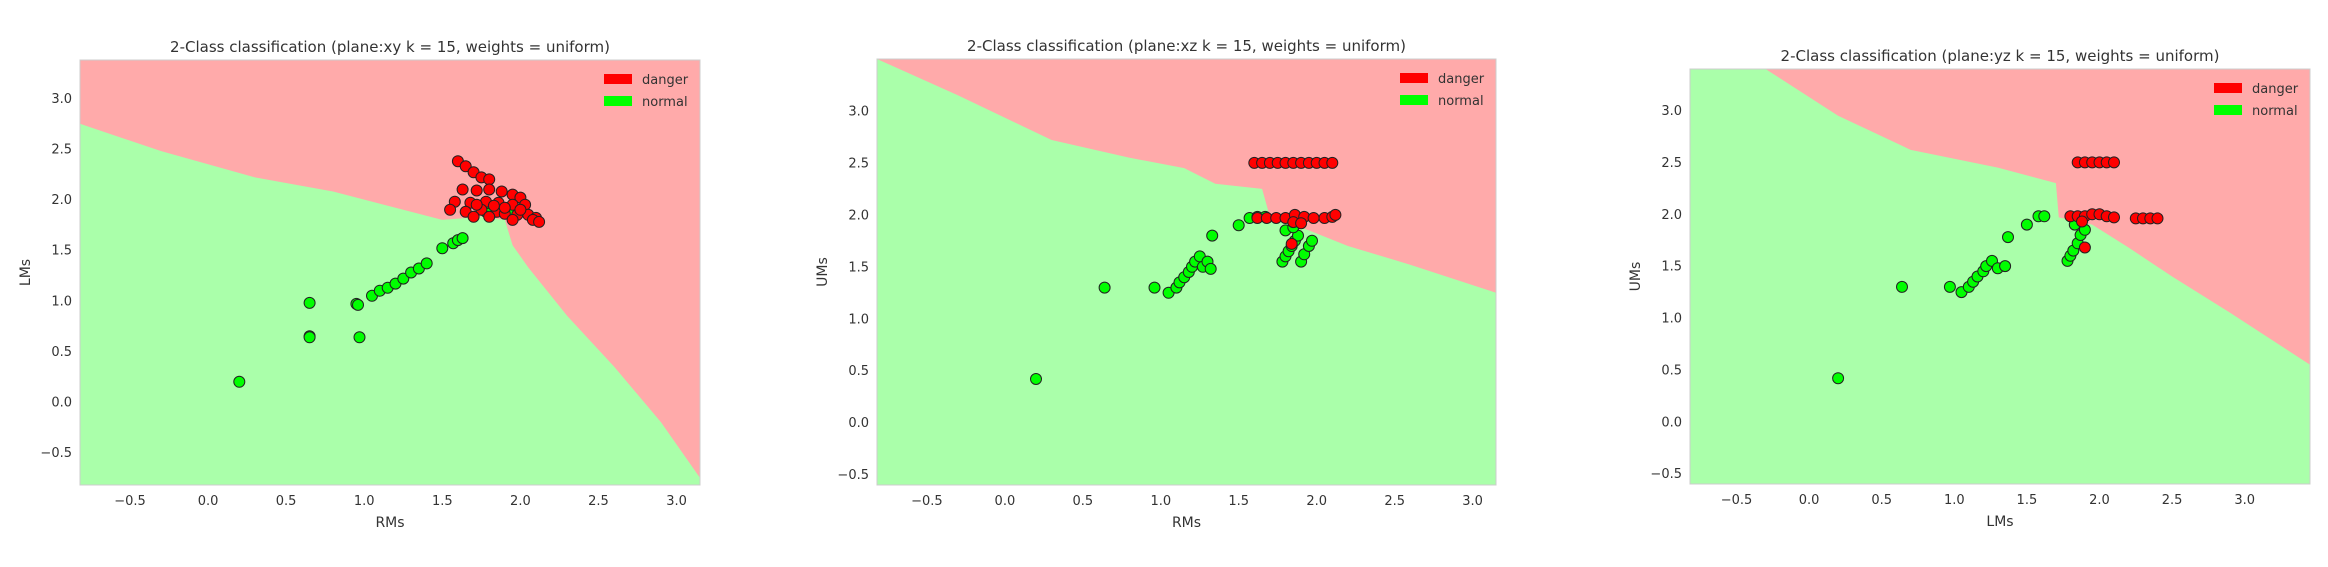 This screenshot has width=2328, height=567. What do you see at coordinates (2275, 89) in the screenshot?
I see `legend-label-danger-3: danger` at bounding box center [2275, 89].